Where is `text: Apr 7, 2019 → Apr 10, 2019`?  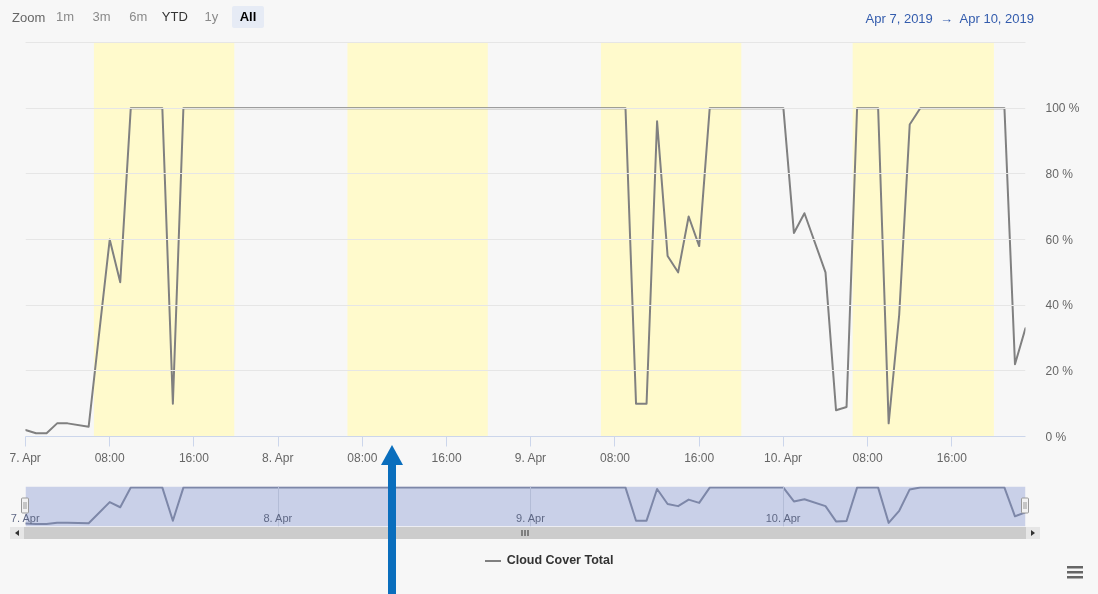
text: Apr 7, 2019 → Apr 10, 2019 is located at coordinates (949, 19).